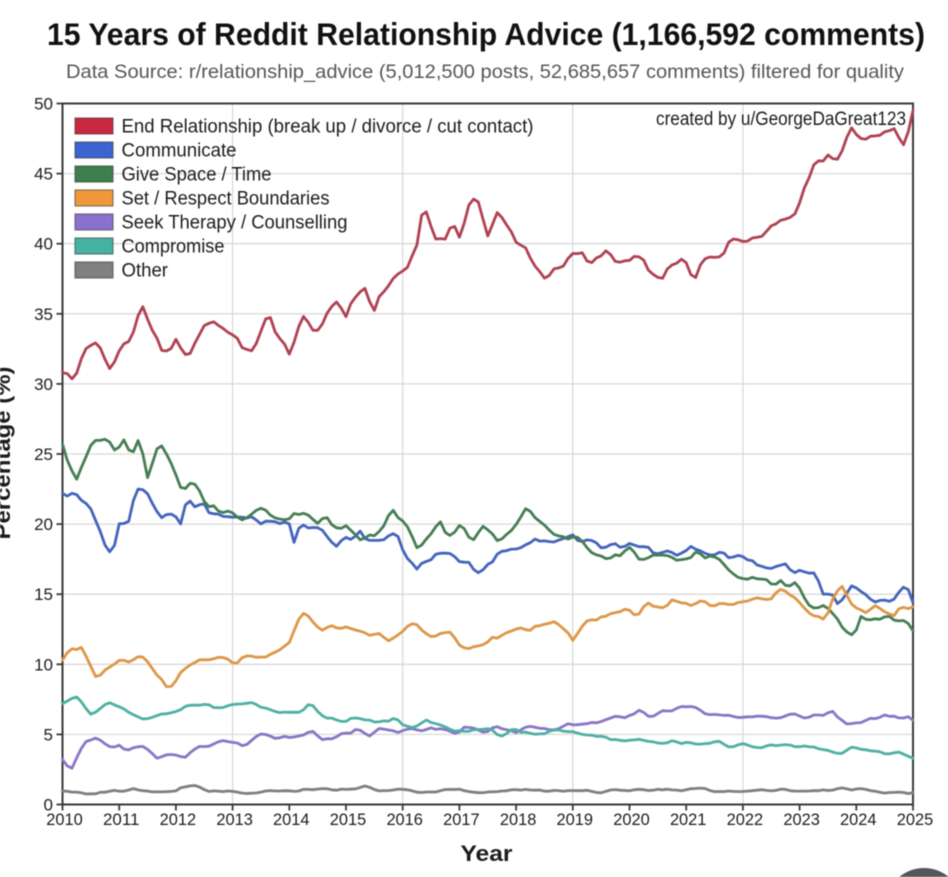 This screenshot has width=948, height=877. What do you see at coordinates (745, 819) in the screenshot?
I see `svg-text: 2022` at bounding box center [745, 819].